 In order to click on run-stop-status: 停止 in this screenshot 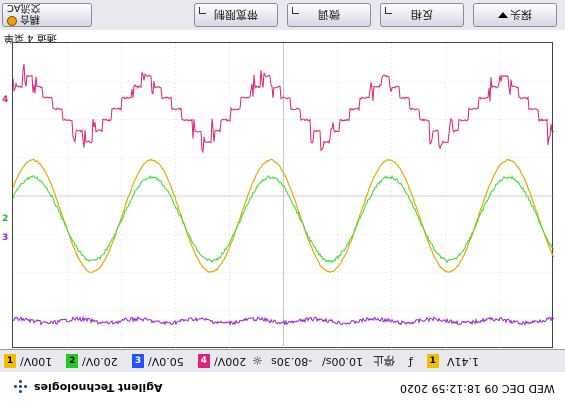, I will do `click(384, 361)`.